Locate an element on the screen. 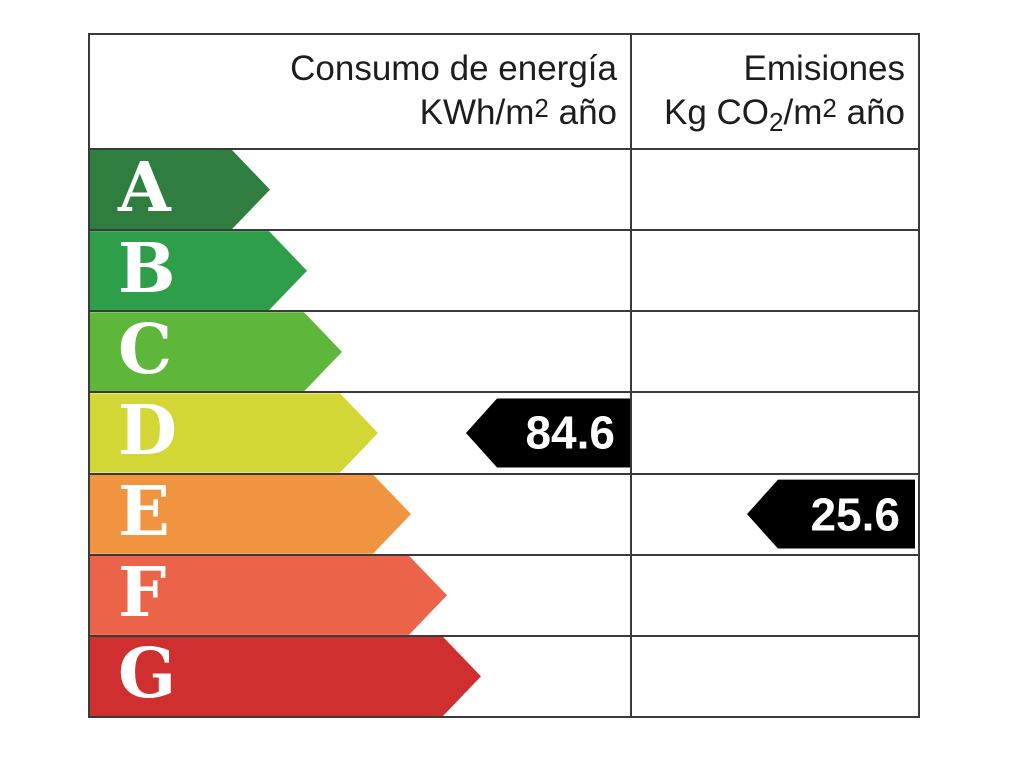  rating-row-c: C is located at coordinates (504, 353).